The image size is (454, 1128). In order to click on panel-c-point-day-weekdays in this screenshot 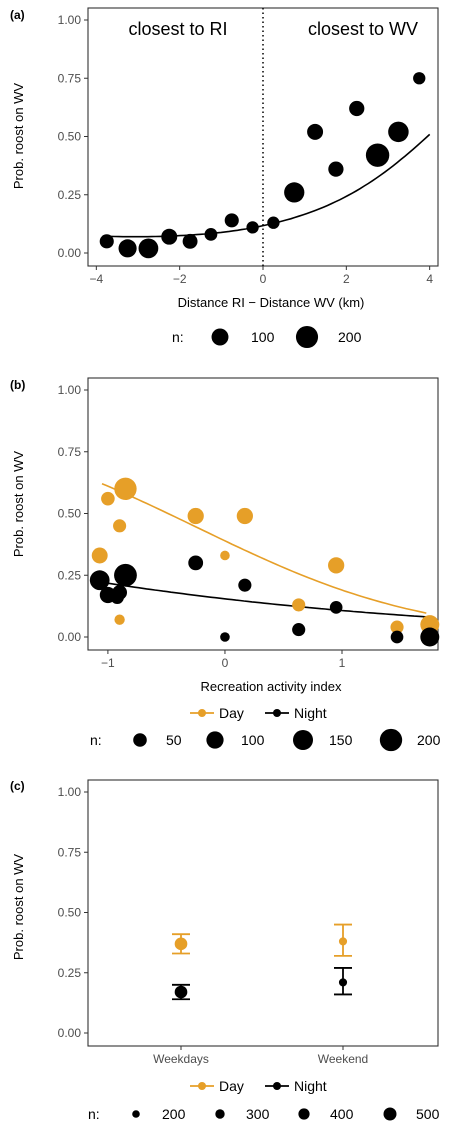, I will do `click(181, 944)`.